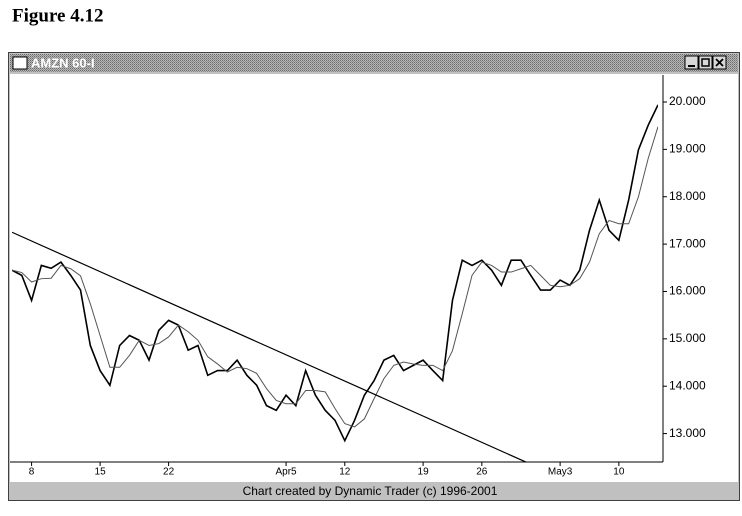 The image size is (742, 516). I want to click on close-glyph, so click(719, 62).